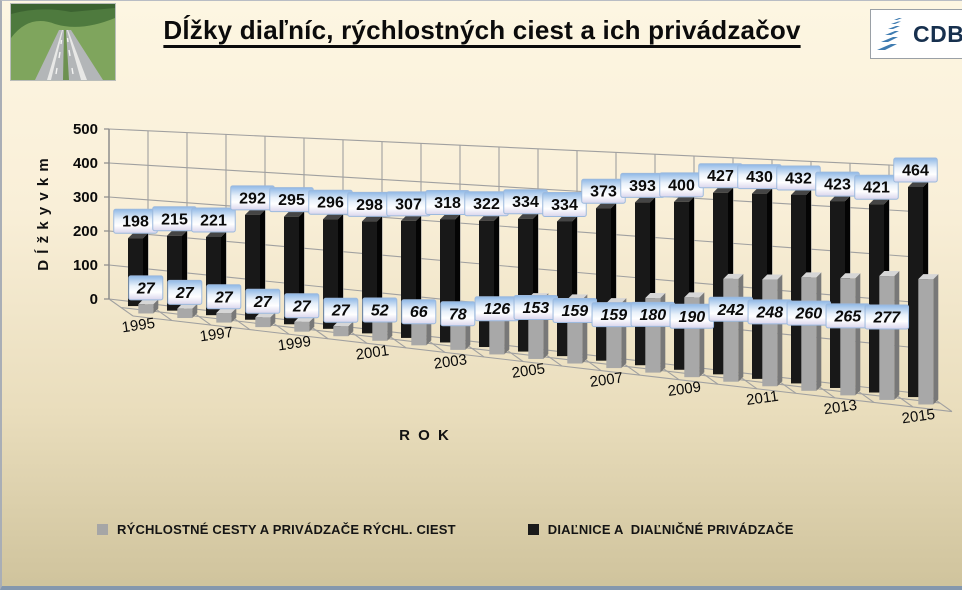  Describe the element at coordinates (216, 334) in the screenshot. I see `svg-text: 1997` at that location.